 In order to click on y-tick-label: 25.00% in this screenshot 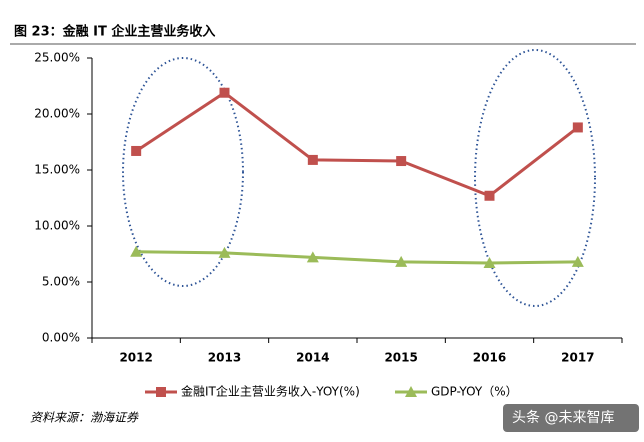, I will do `click(57, 58)`.